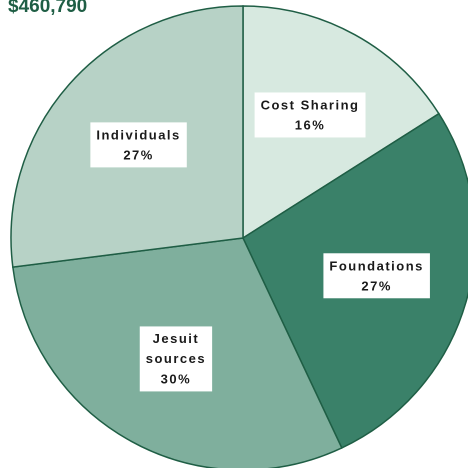  I want to click on category-label: Cost Sharing, so click(310, 104).